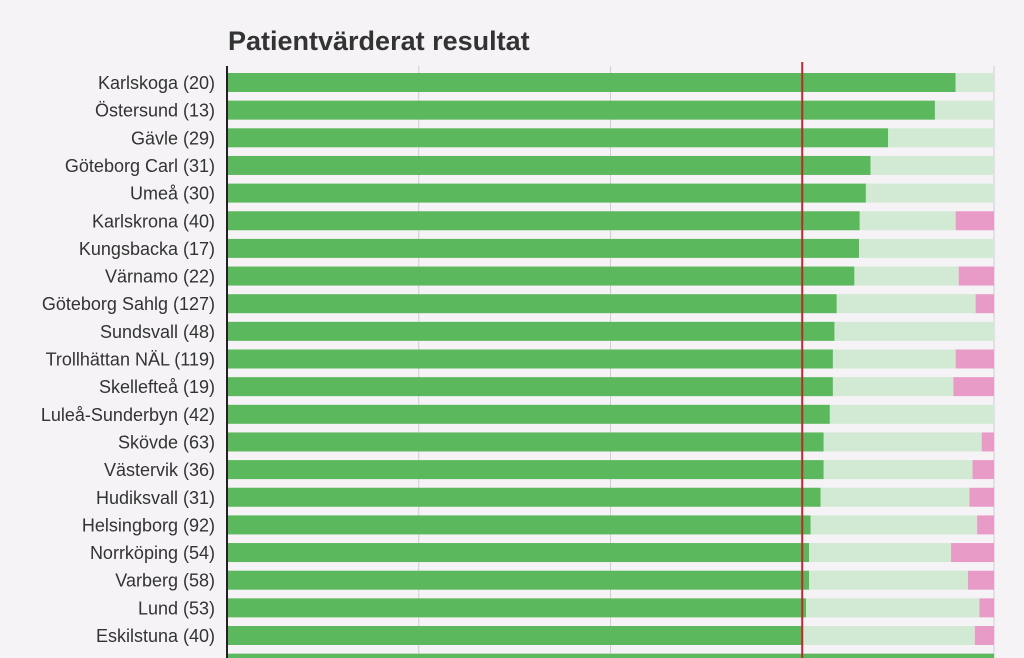  I want to click on category-label: Varberg (58), so click(165, 581).